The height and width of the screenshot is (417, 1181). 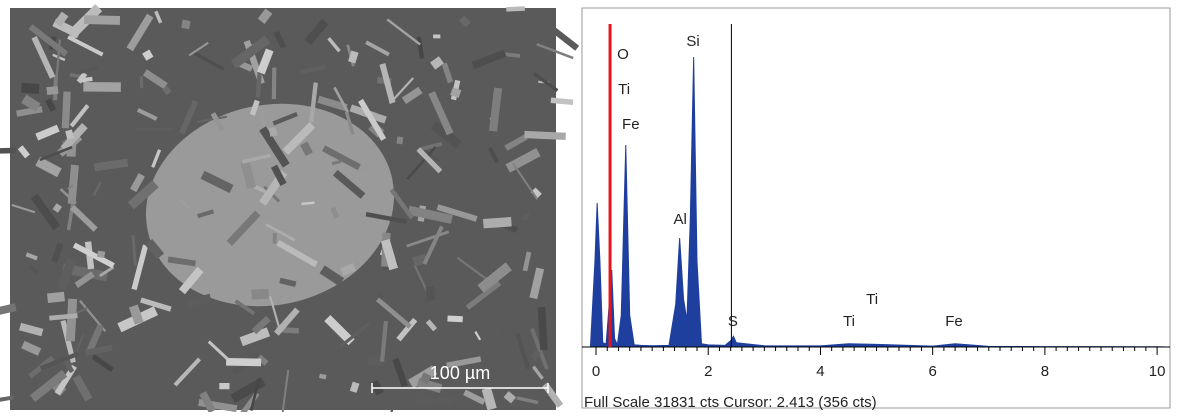 I want to click on x-tick-label: 8, so click(x=1045, y=371).